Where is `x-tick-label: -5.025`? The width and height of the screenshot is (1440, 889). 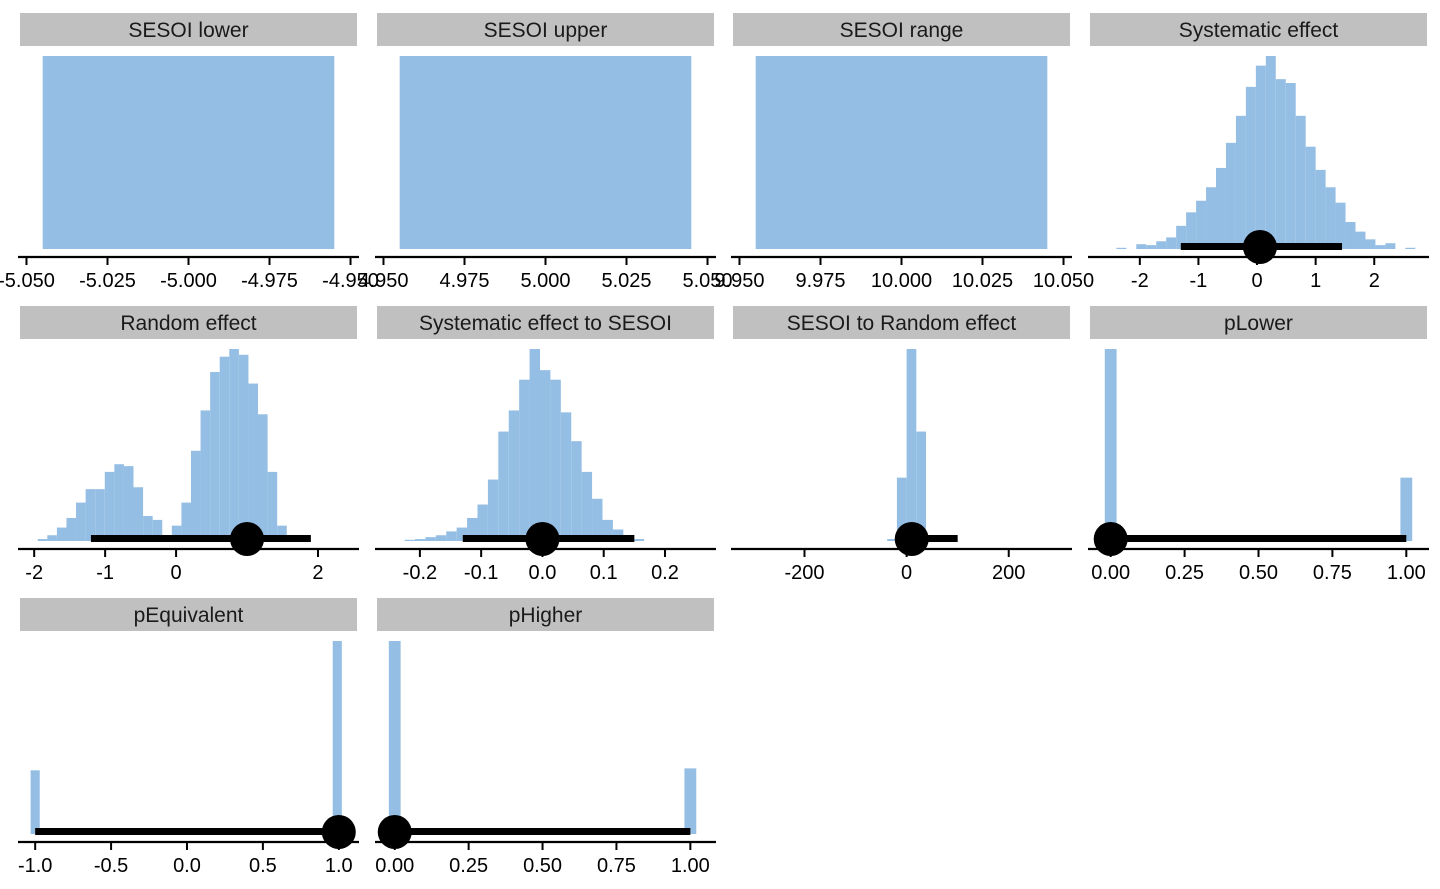 x-tick-label: -5.025 is located at coordinates (107, 281).